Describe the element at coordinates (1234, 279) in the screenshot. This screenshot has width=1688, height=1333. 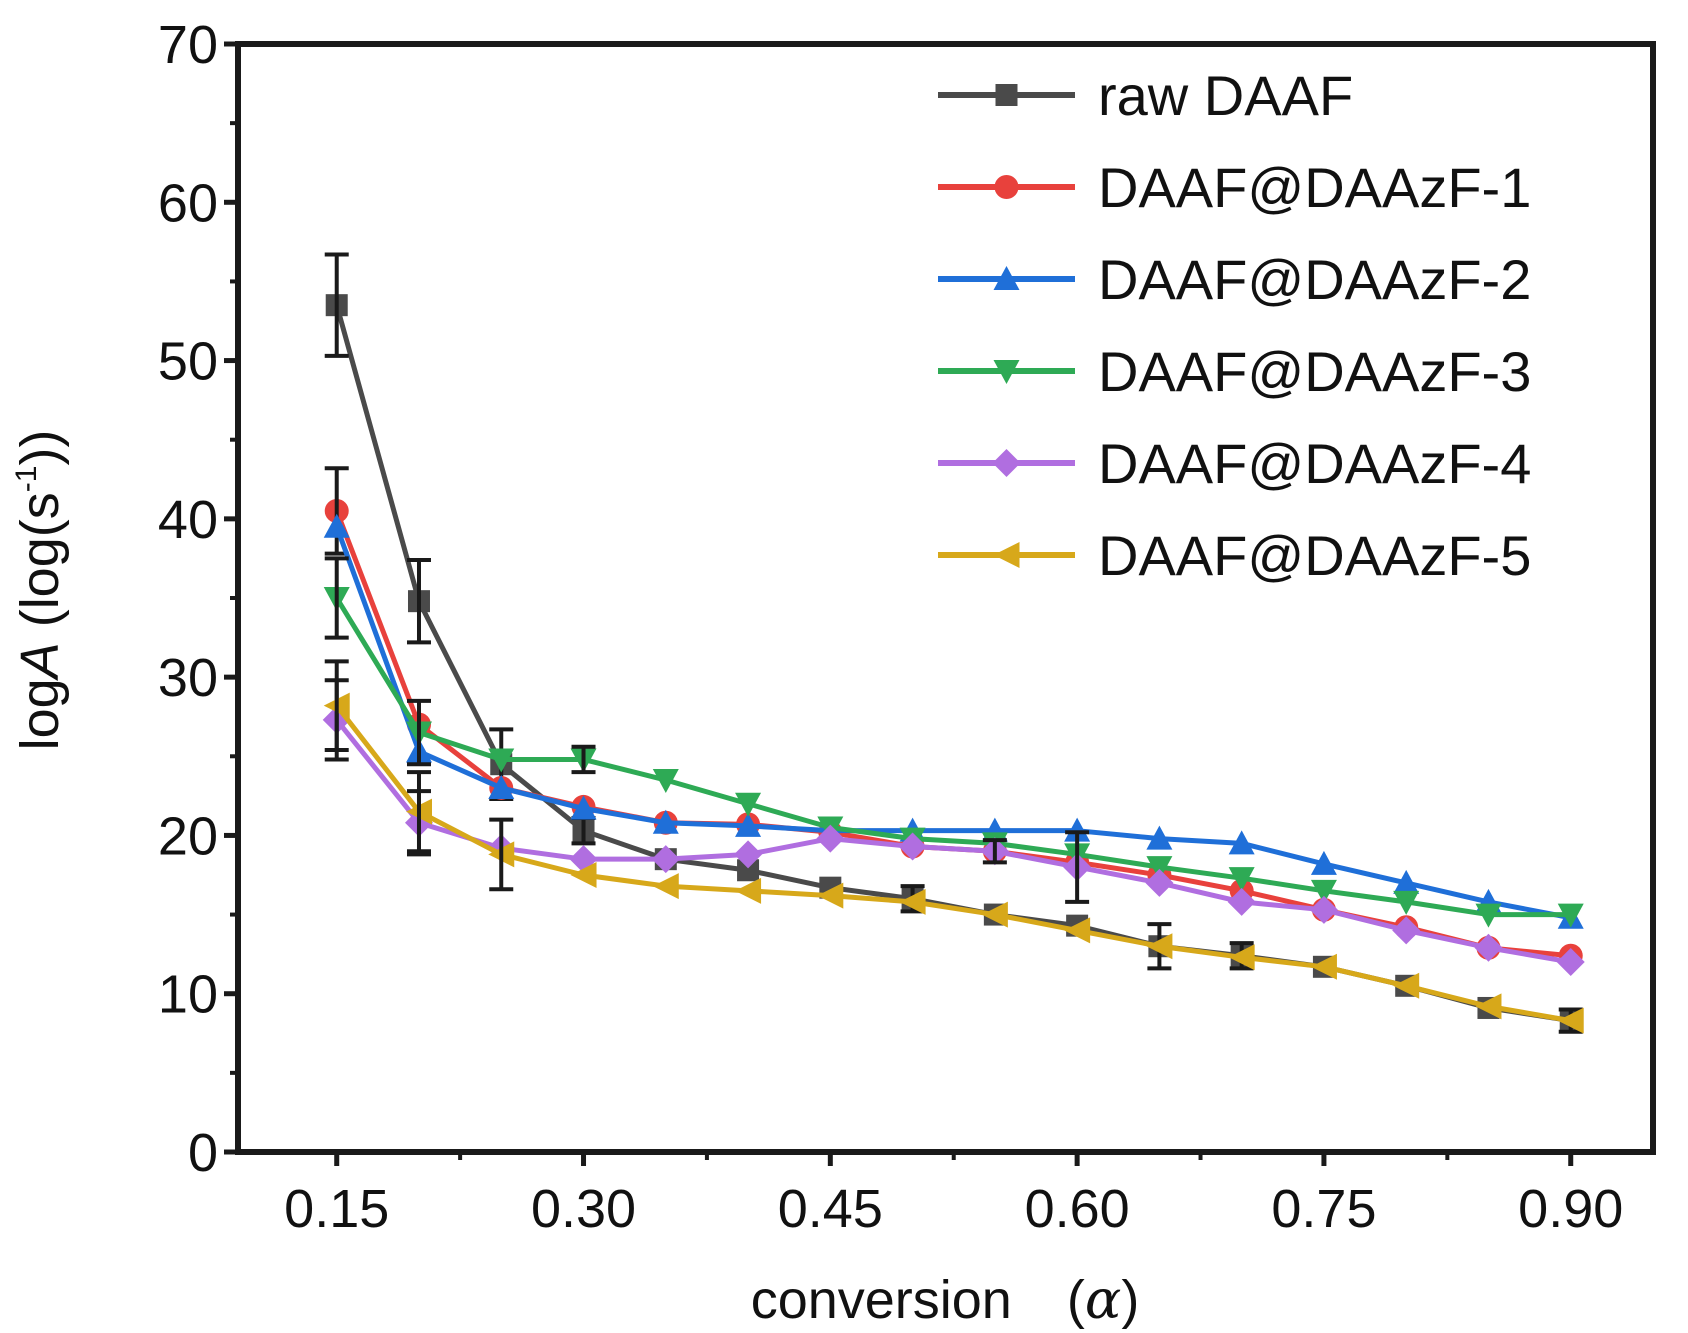
I see `legend-entry: DAAF@DAAzF-2` at that location.